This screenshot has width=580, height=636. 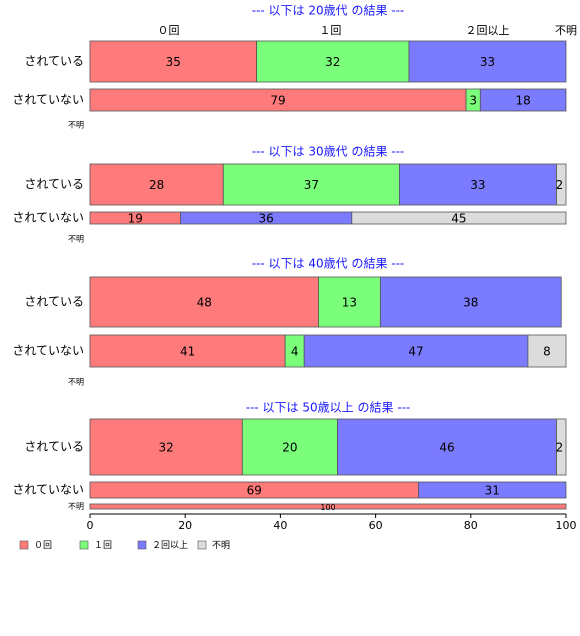 I want to click on data-label-3-2-0: 100, so click(x=327, y=507).